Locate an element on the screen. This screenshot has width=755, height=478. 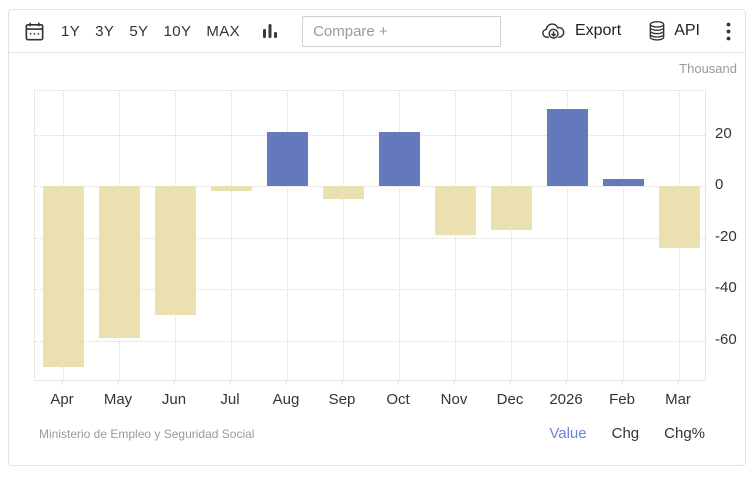
toolbar: 1Y 3Y 5Y 10Y MAX Export is located at coordinates (377, 31).